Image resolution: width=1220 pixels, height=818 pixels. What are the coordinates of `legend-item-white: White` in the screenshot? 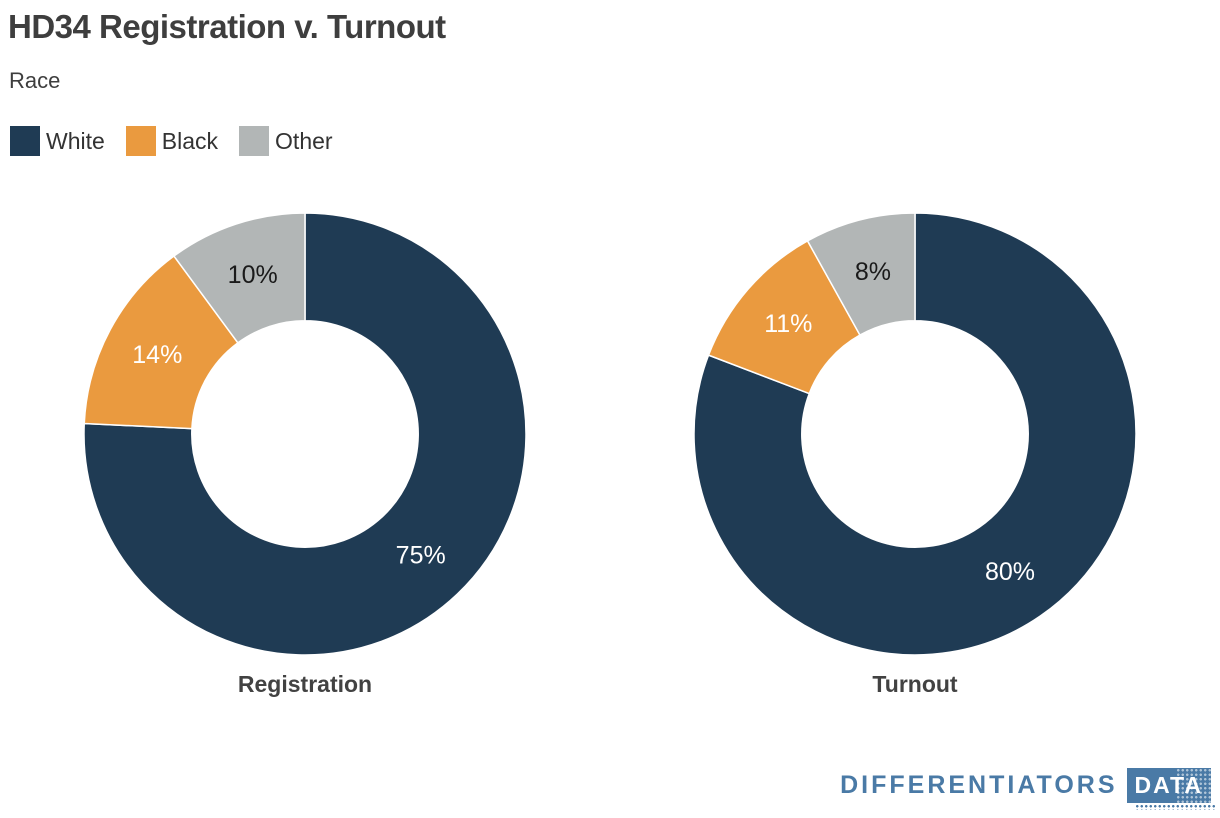 It's located at (57, 141).